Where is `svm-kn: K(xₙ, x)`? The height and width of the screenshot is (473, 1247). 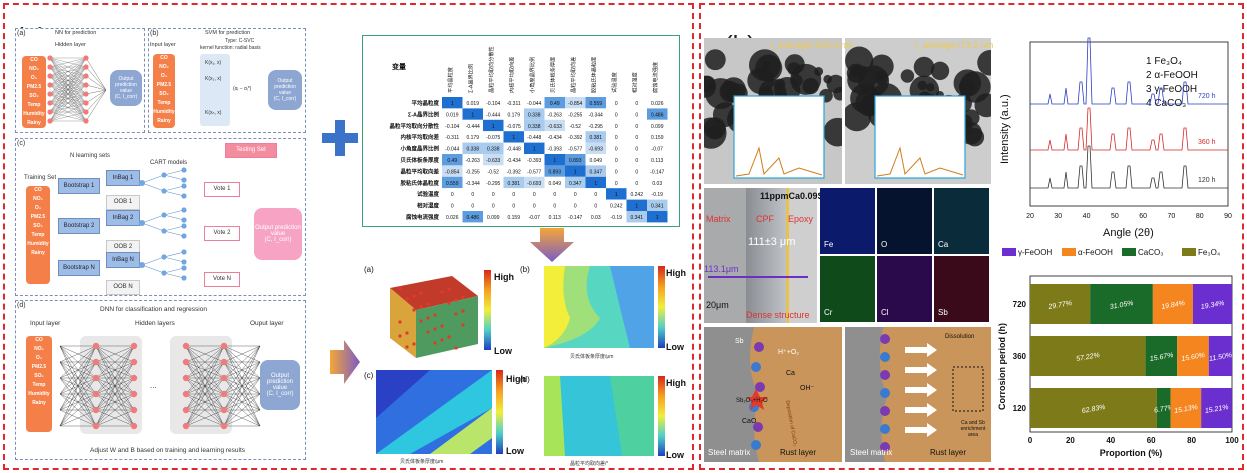
svm-kn: K(xₙ, x) is located at coordinates (213, 113).